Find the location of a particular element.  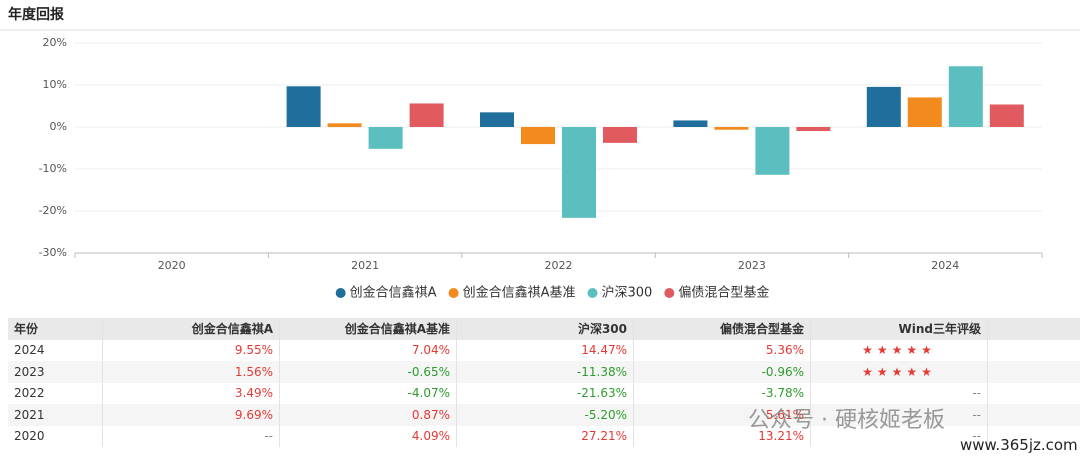

table-cell: 3.49% is located at coordinates (191, 393).